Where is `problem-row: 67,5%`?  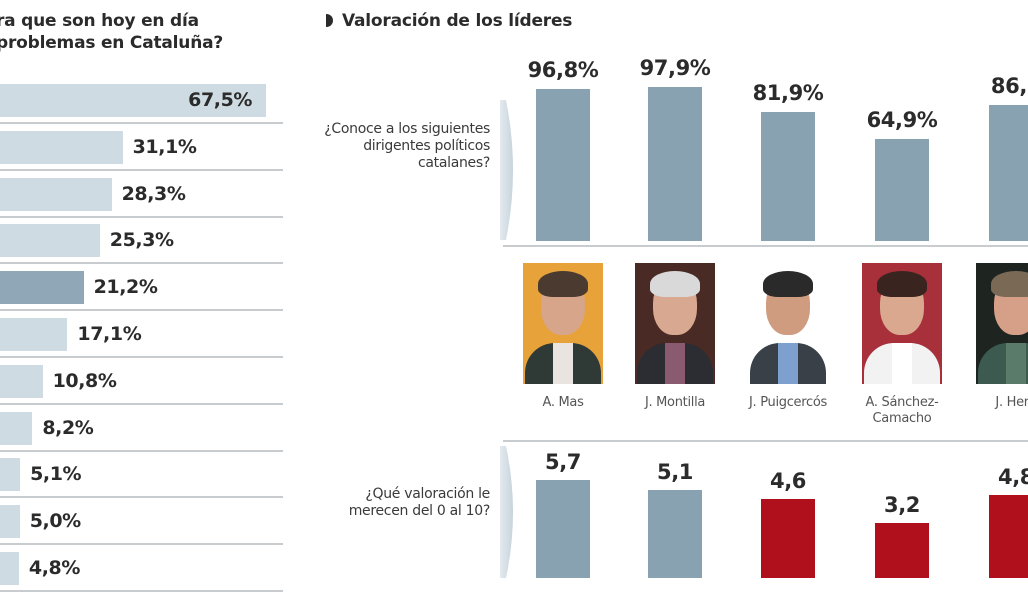
problem-row: 67,5% is located at coordinates (141, 101).